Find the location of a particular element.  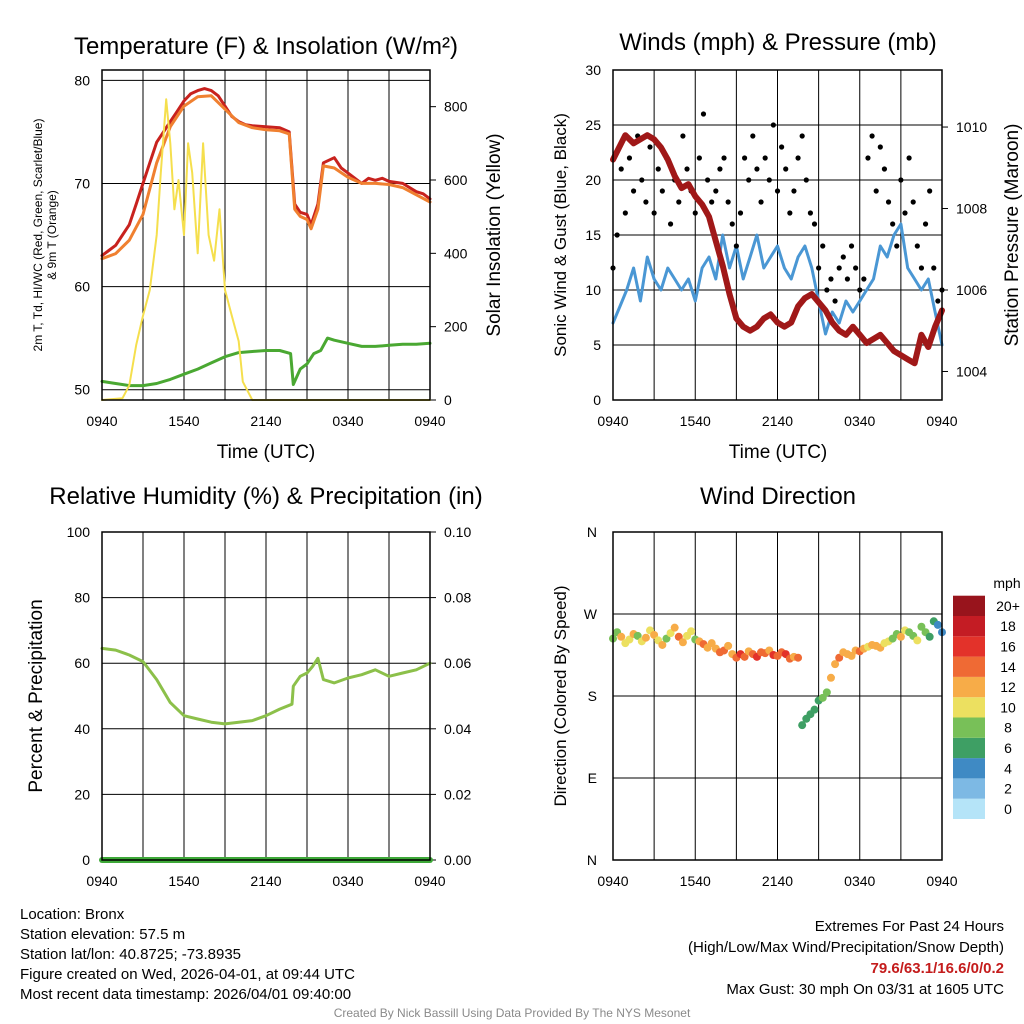

series-line-station-pressure is located at coordinates (777, 249).